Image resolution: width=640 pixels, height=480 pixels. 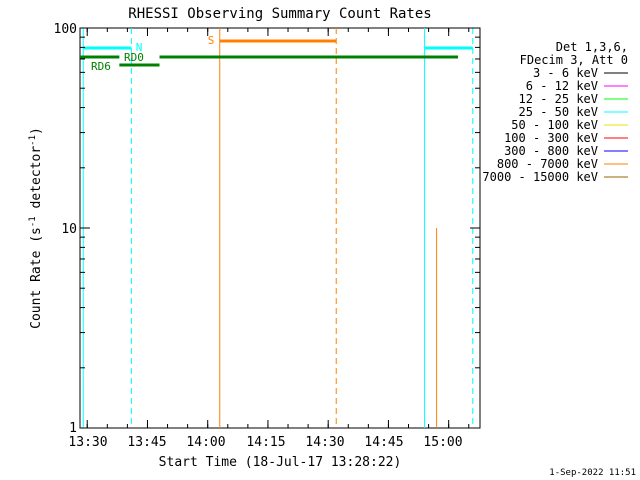 I want to click on legend-label-1: 6 - 12 keV, so click(x=562, y=86).